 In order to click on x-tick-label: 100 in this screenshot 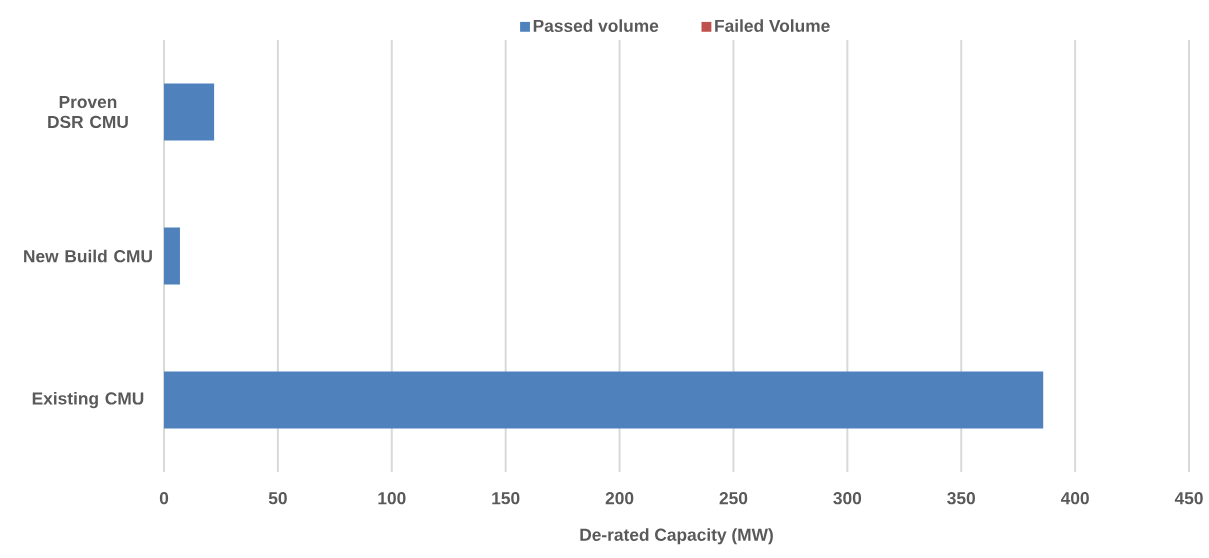, I will do `click(392, 498)`.